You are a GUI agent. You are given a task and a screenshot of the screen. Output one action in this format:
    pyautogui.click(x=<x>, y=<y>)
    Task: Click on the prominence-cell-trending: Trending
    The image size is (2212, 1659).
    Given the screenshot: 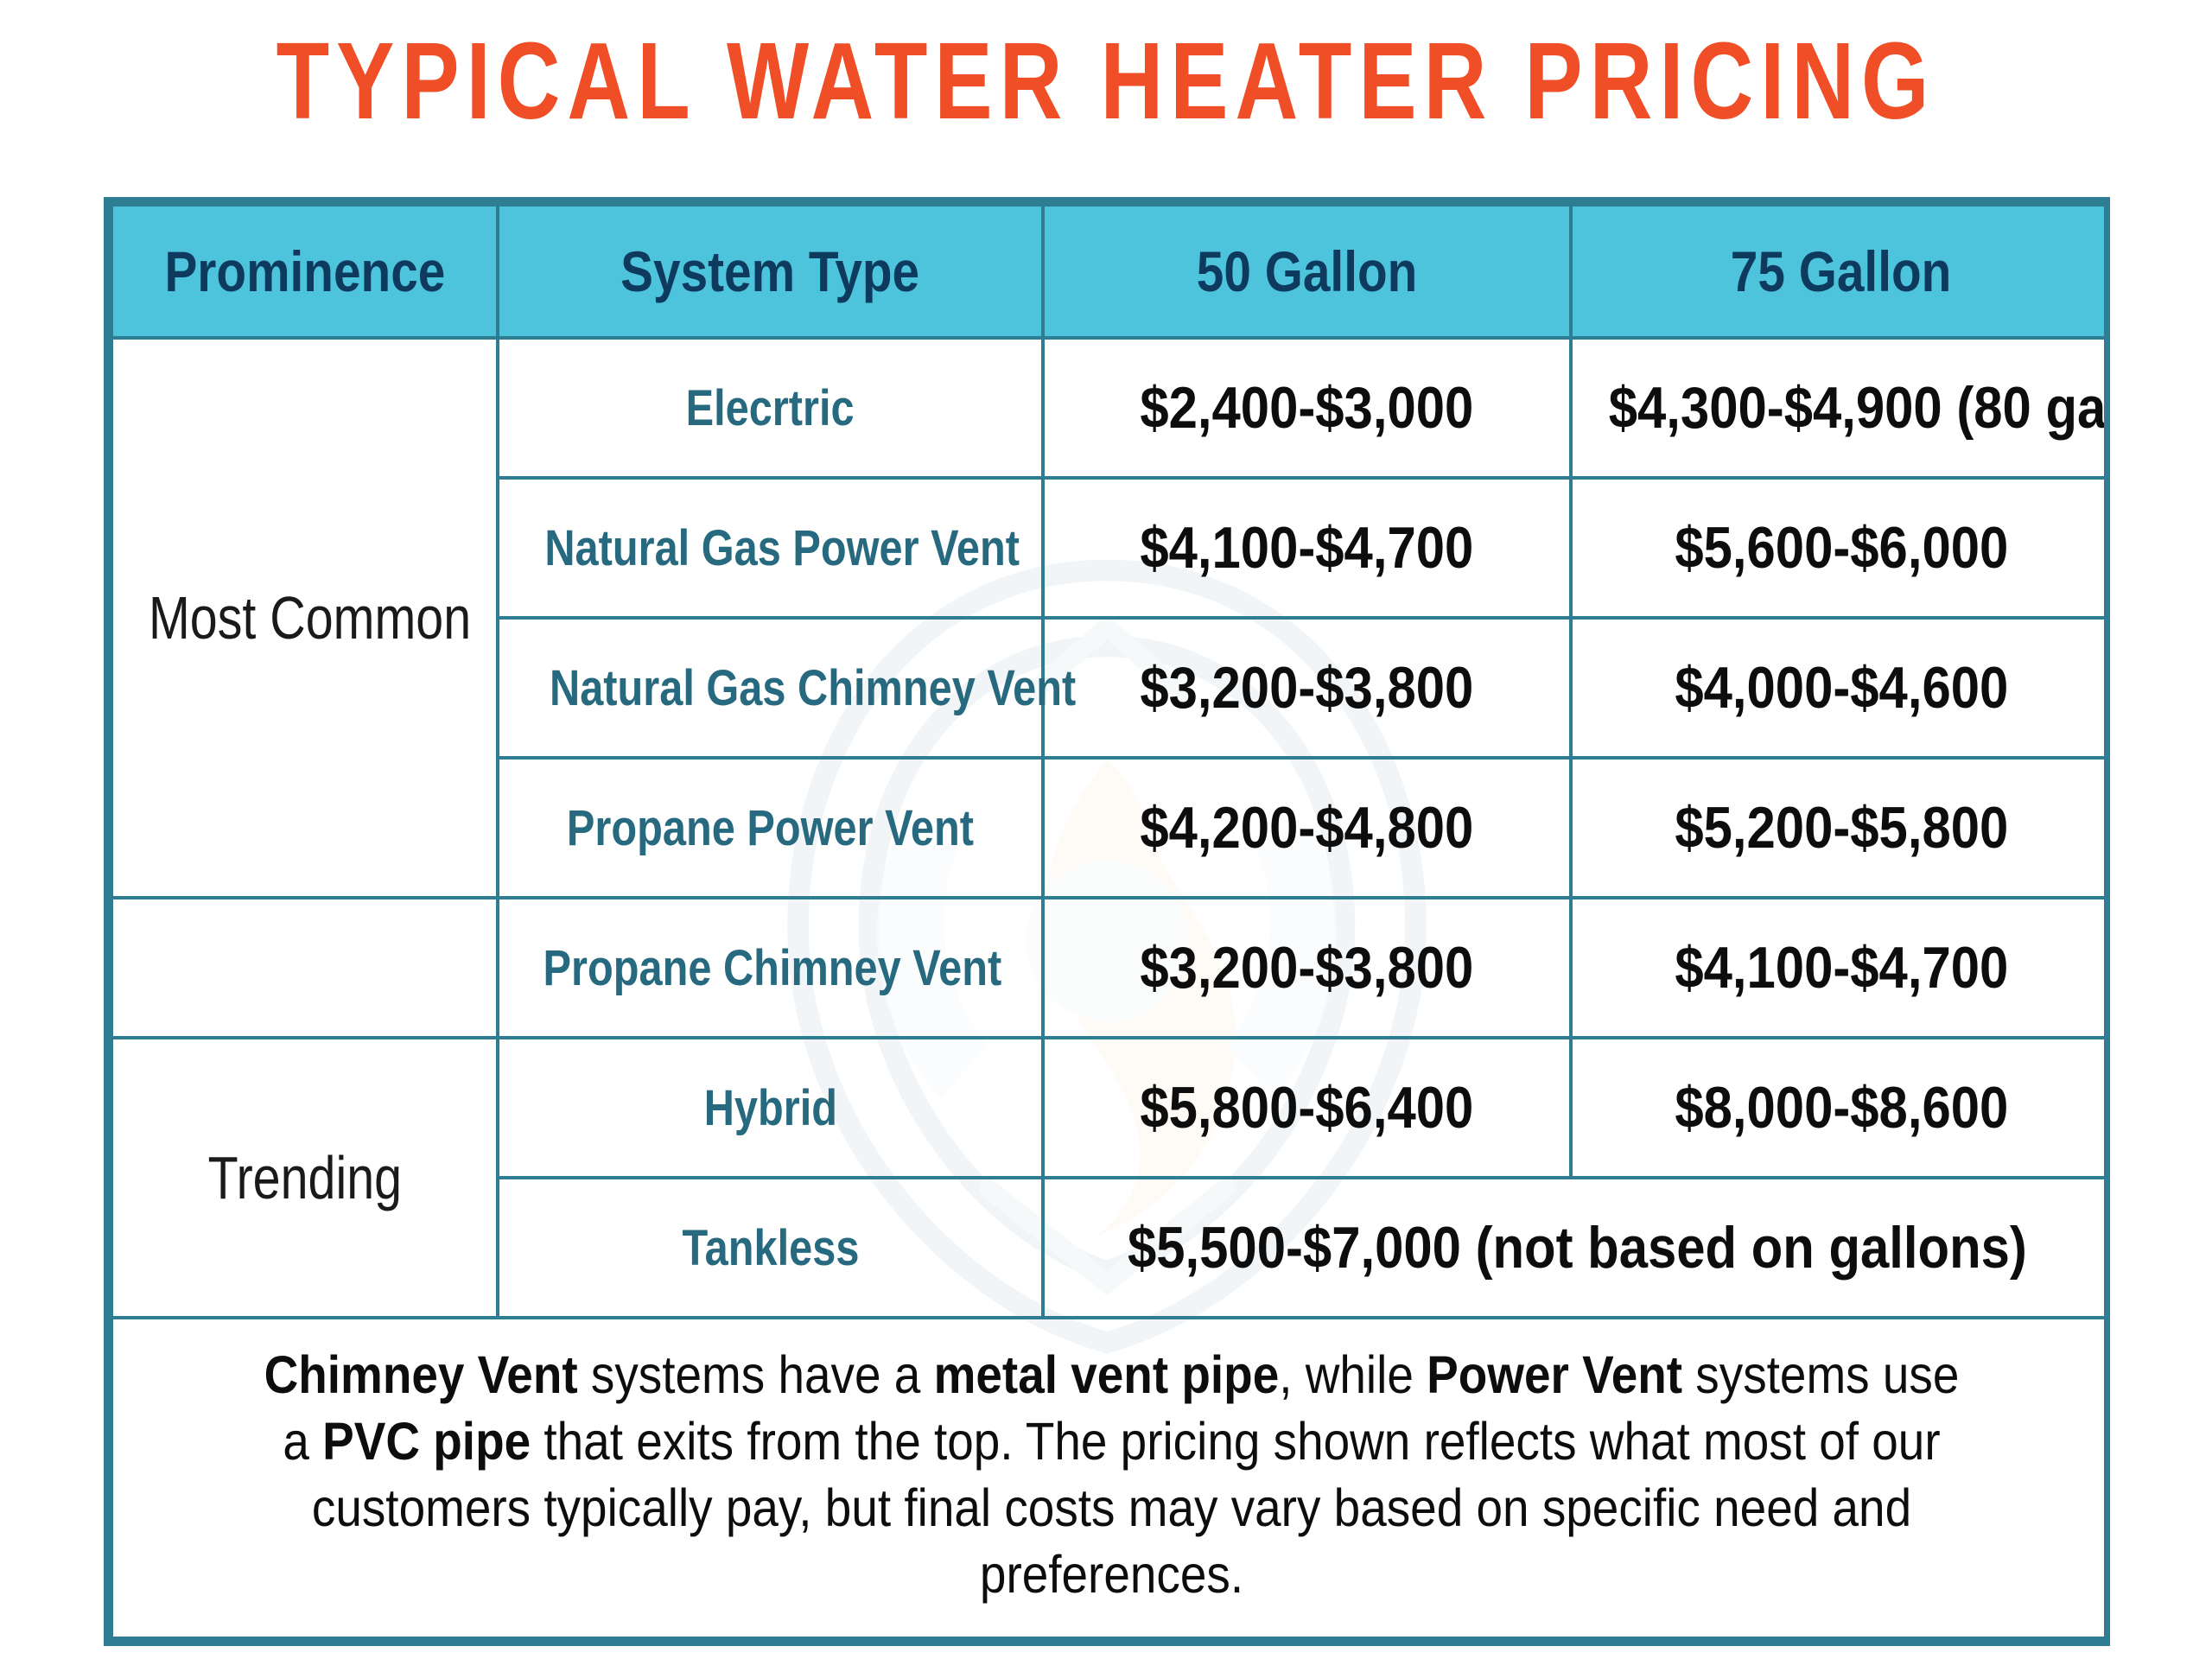 What is the action you would take?
    pyautogui.click(x=304, y=1177)
    